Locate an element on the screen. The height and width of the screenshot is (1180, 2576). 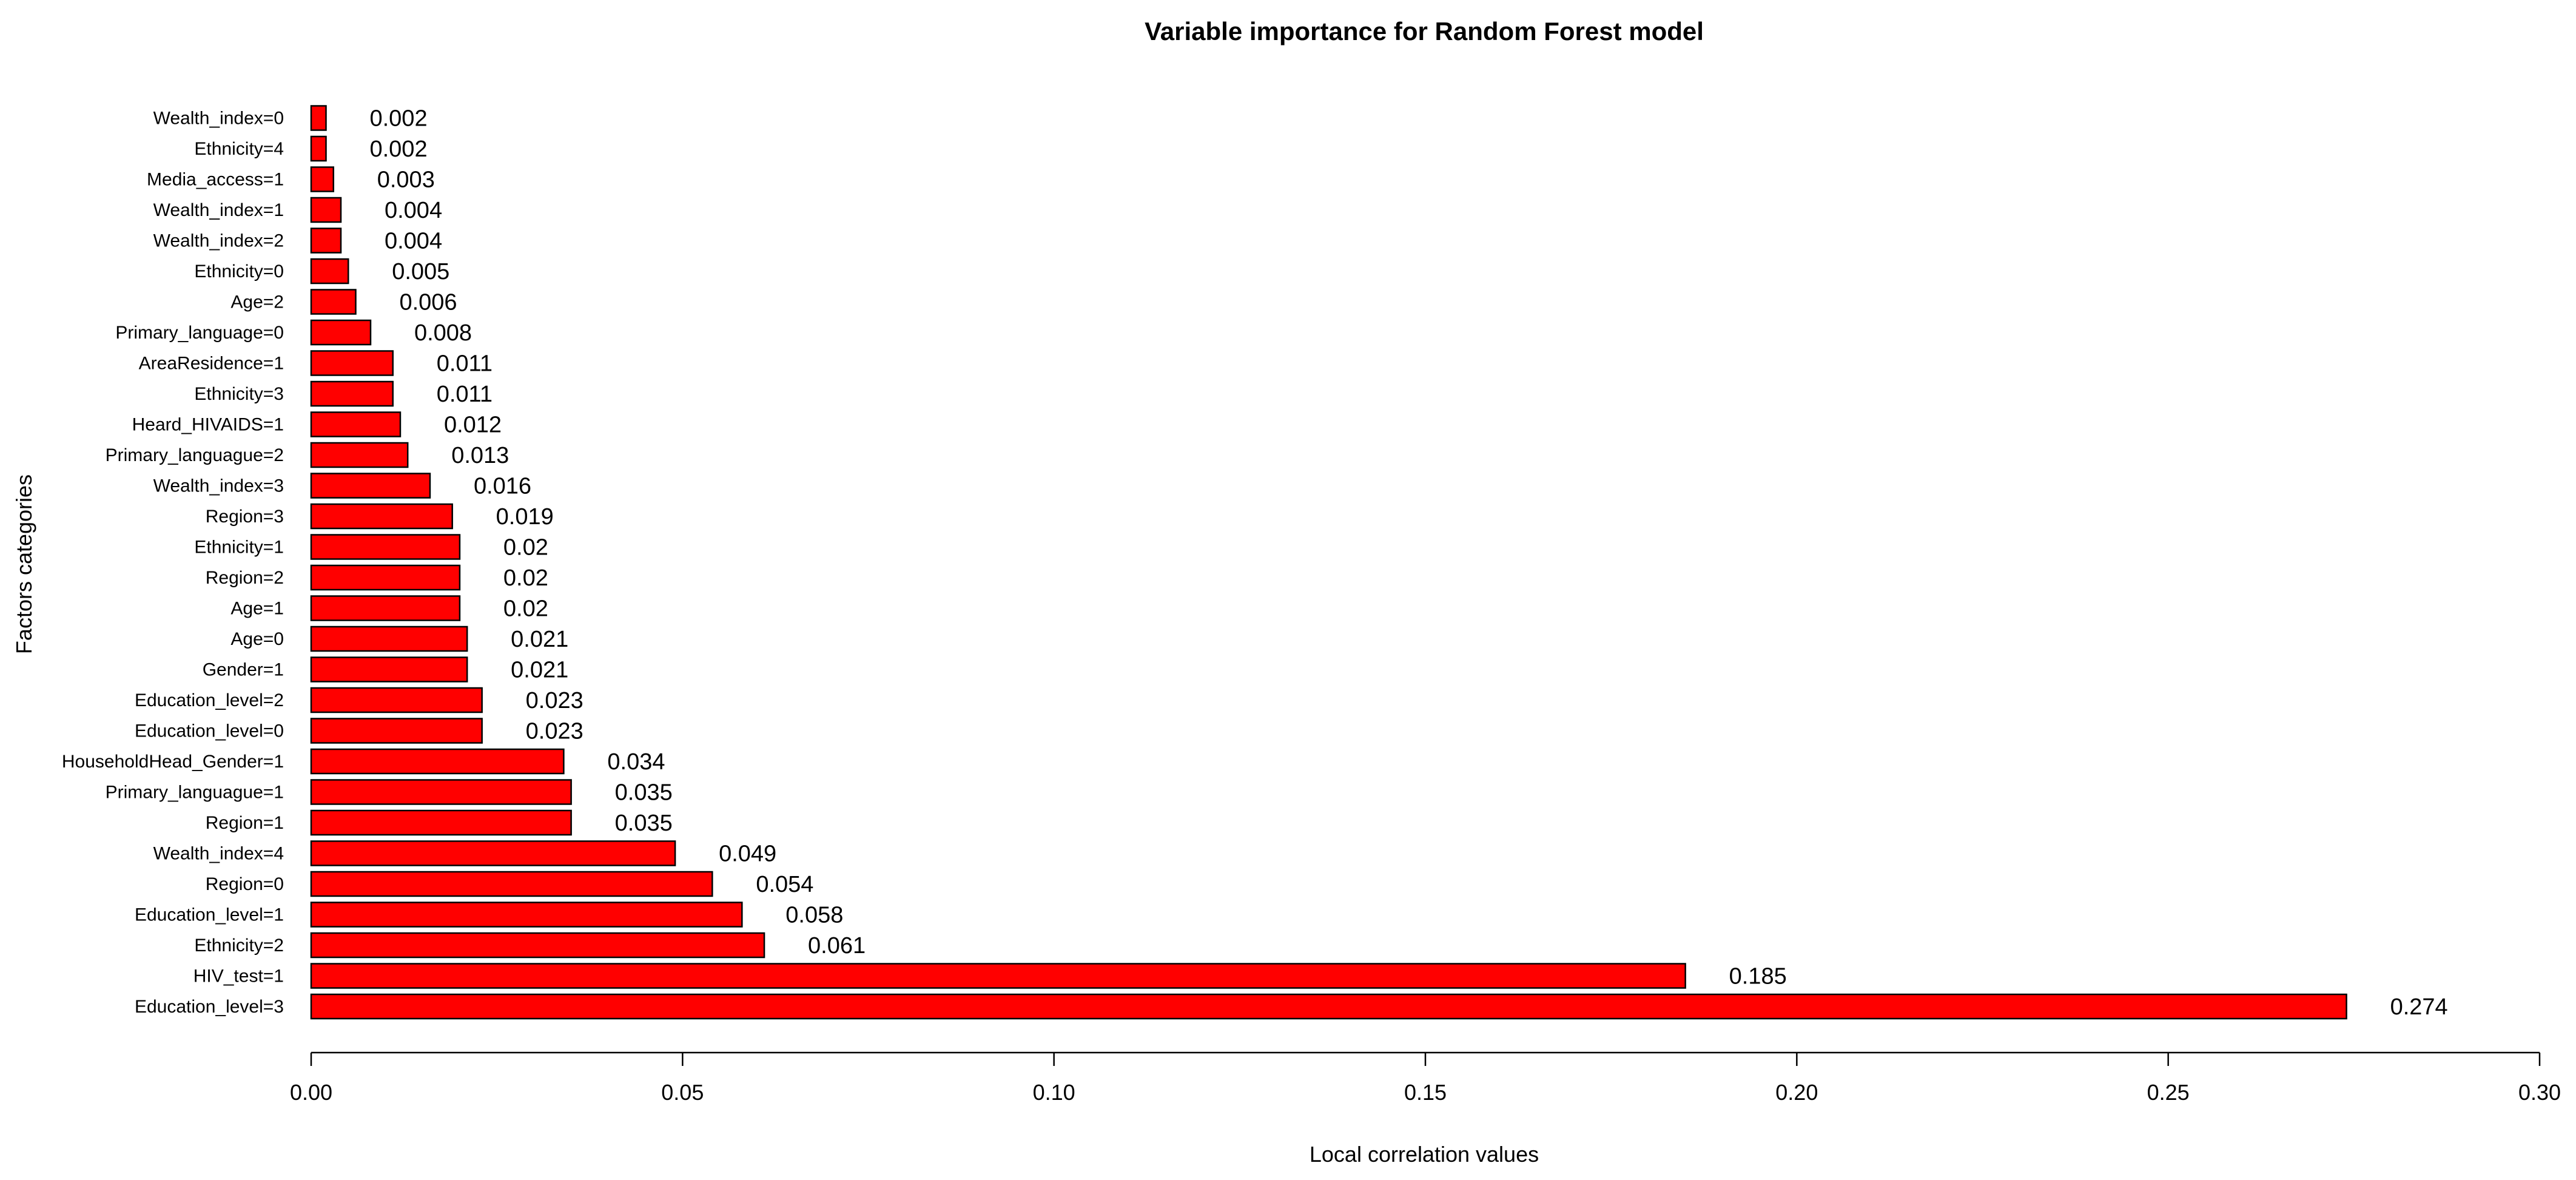
category-label: HouseholdHead_Gender=1 is located at coordinates (173, 762).